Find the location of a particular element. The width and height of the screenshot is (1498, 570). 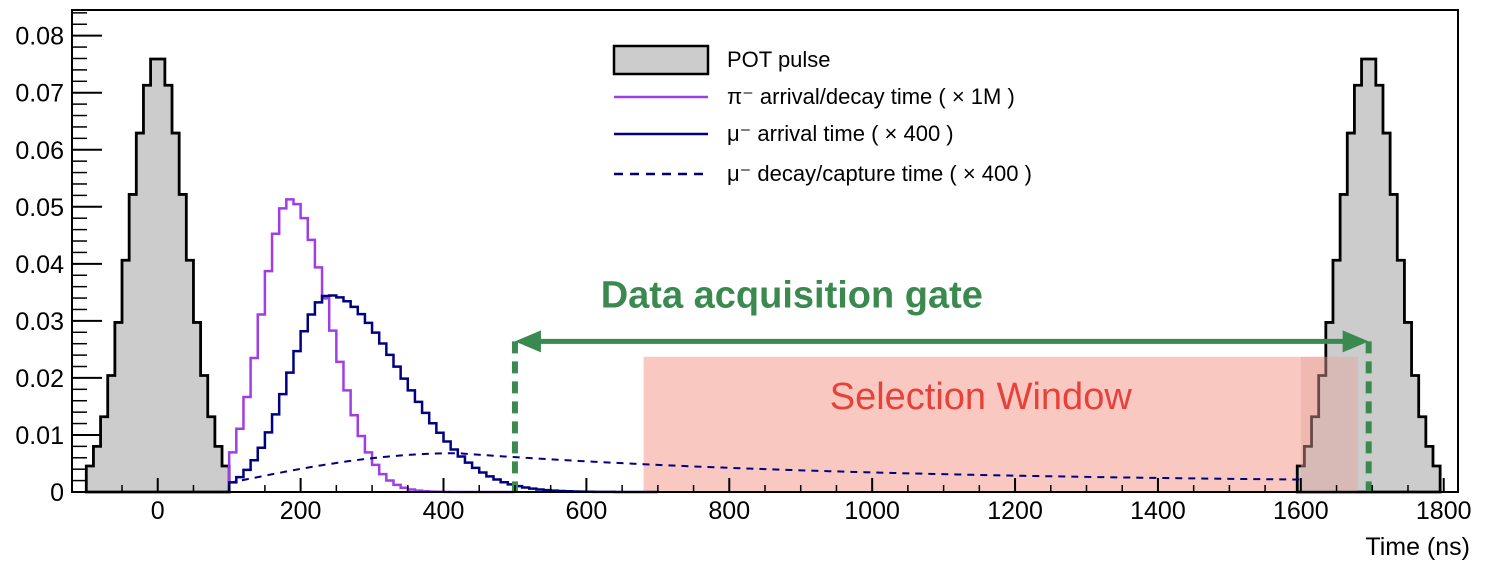

x-tick-label: 800 is located at coordinates (729, 511).